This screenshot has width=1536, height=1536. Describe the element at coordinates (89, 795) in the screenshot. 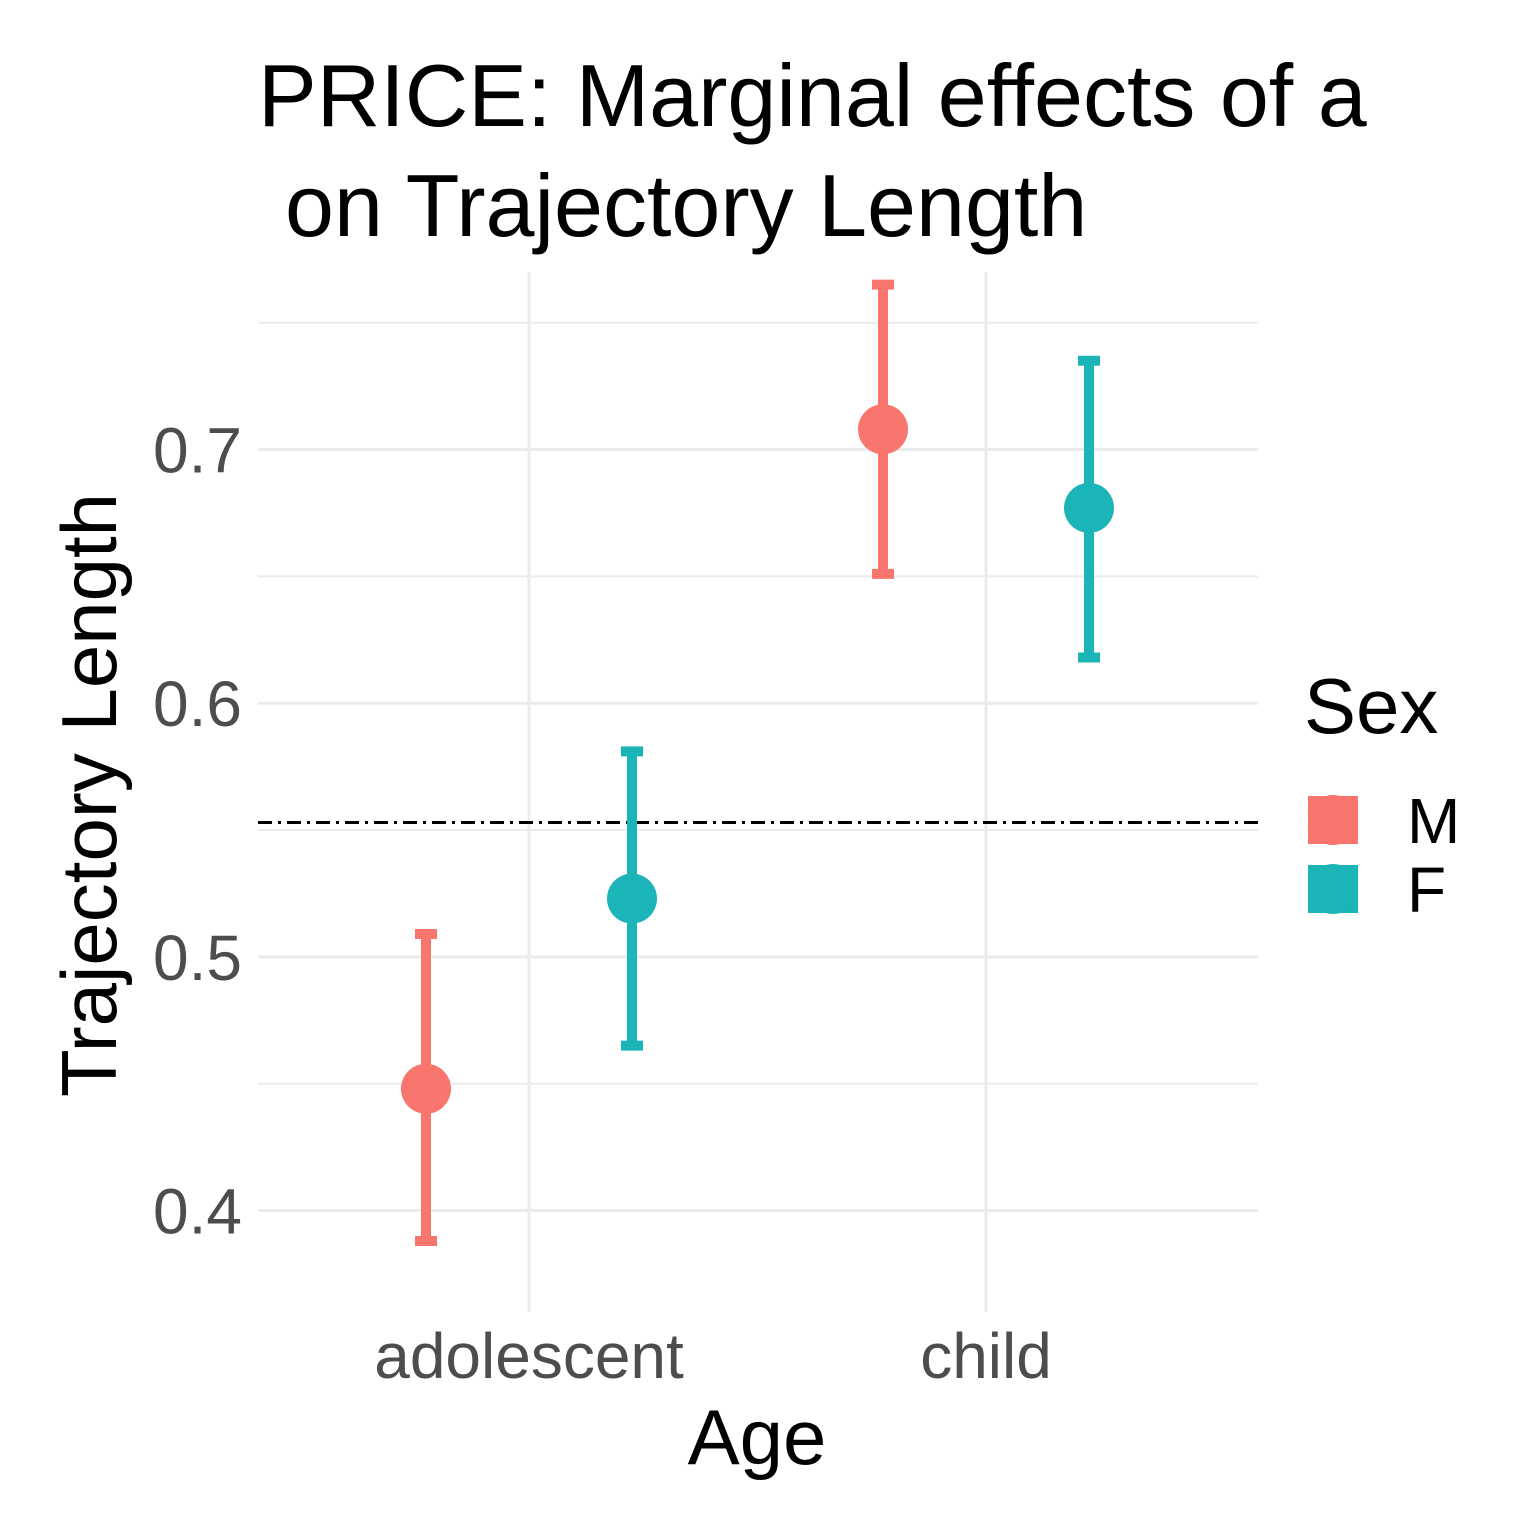

I see `y-axis-title: Trajectory Length` at that location.